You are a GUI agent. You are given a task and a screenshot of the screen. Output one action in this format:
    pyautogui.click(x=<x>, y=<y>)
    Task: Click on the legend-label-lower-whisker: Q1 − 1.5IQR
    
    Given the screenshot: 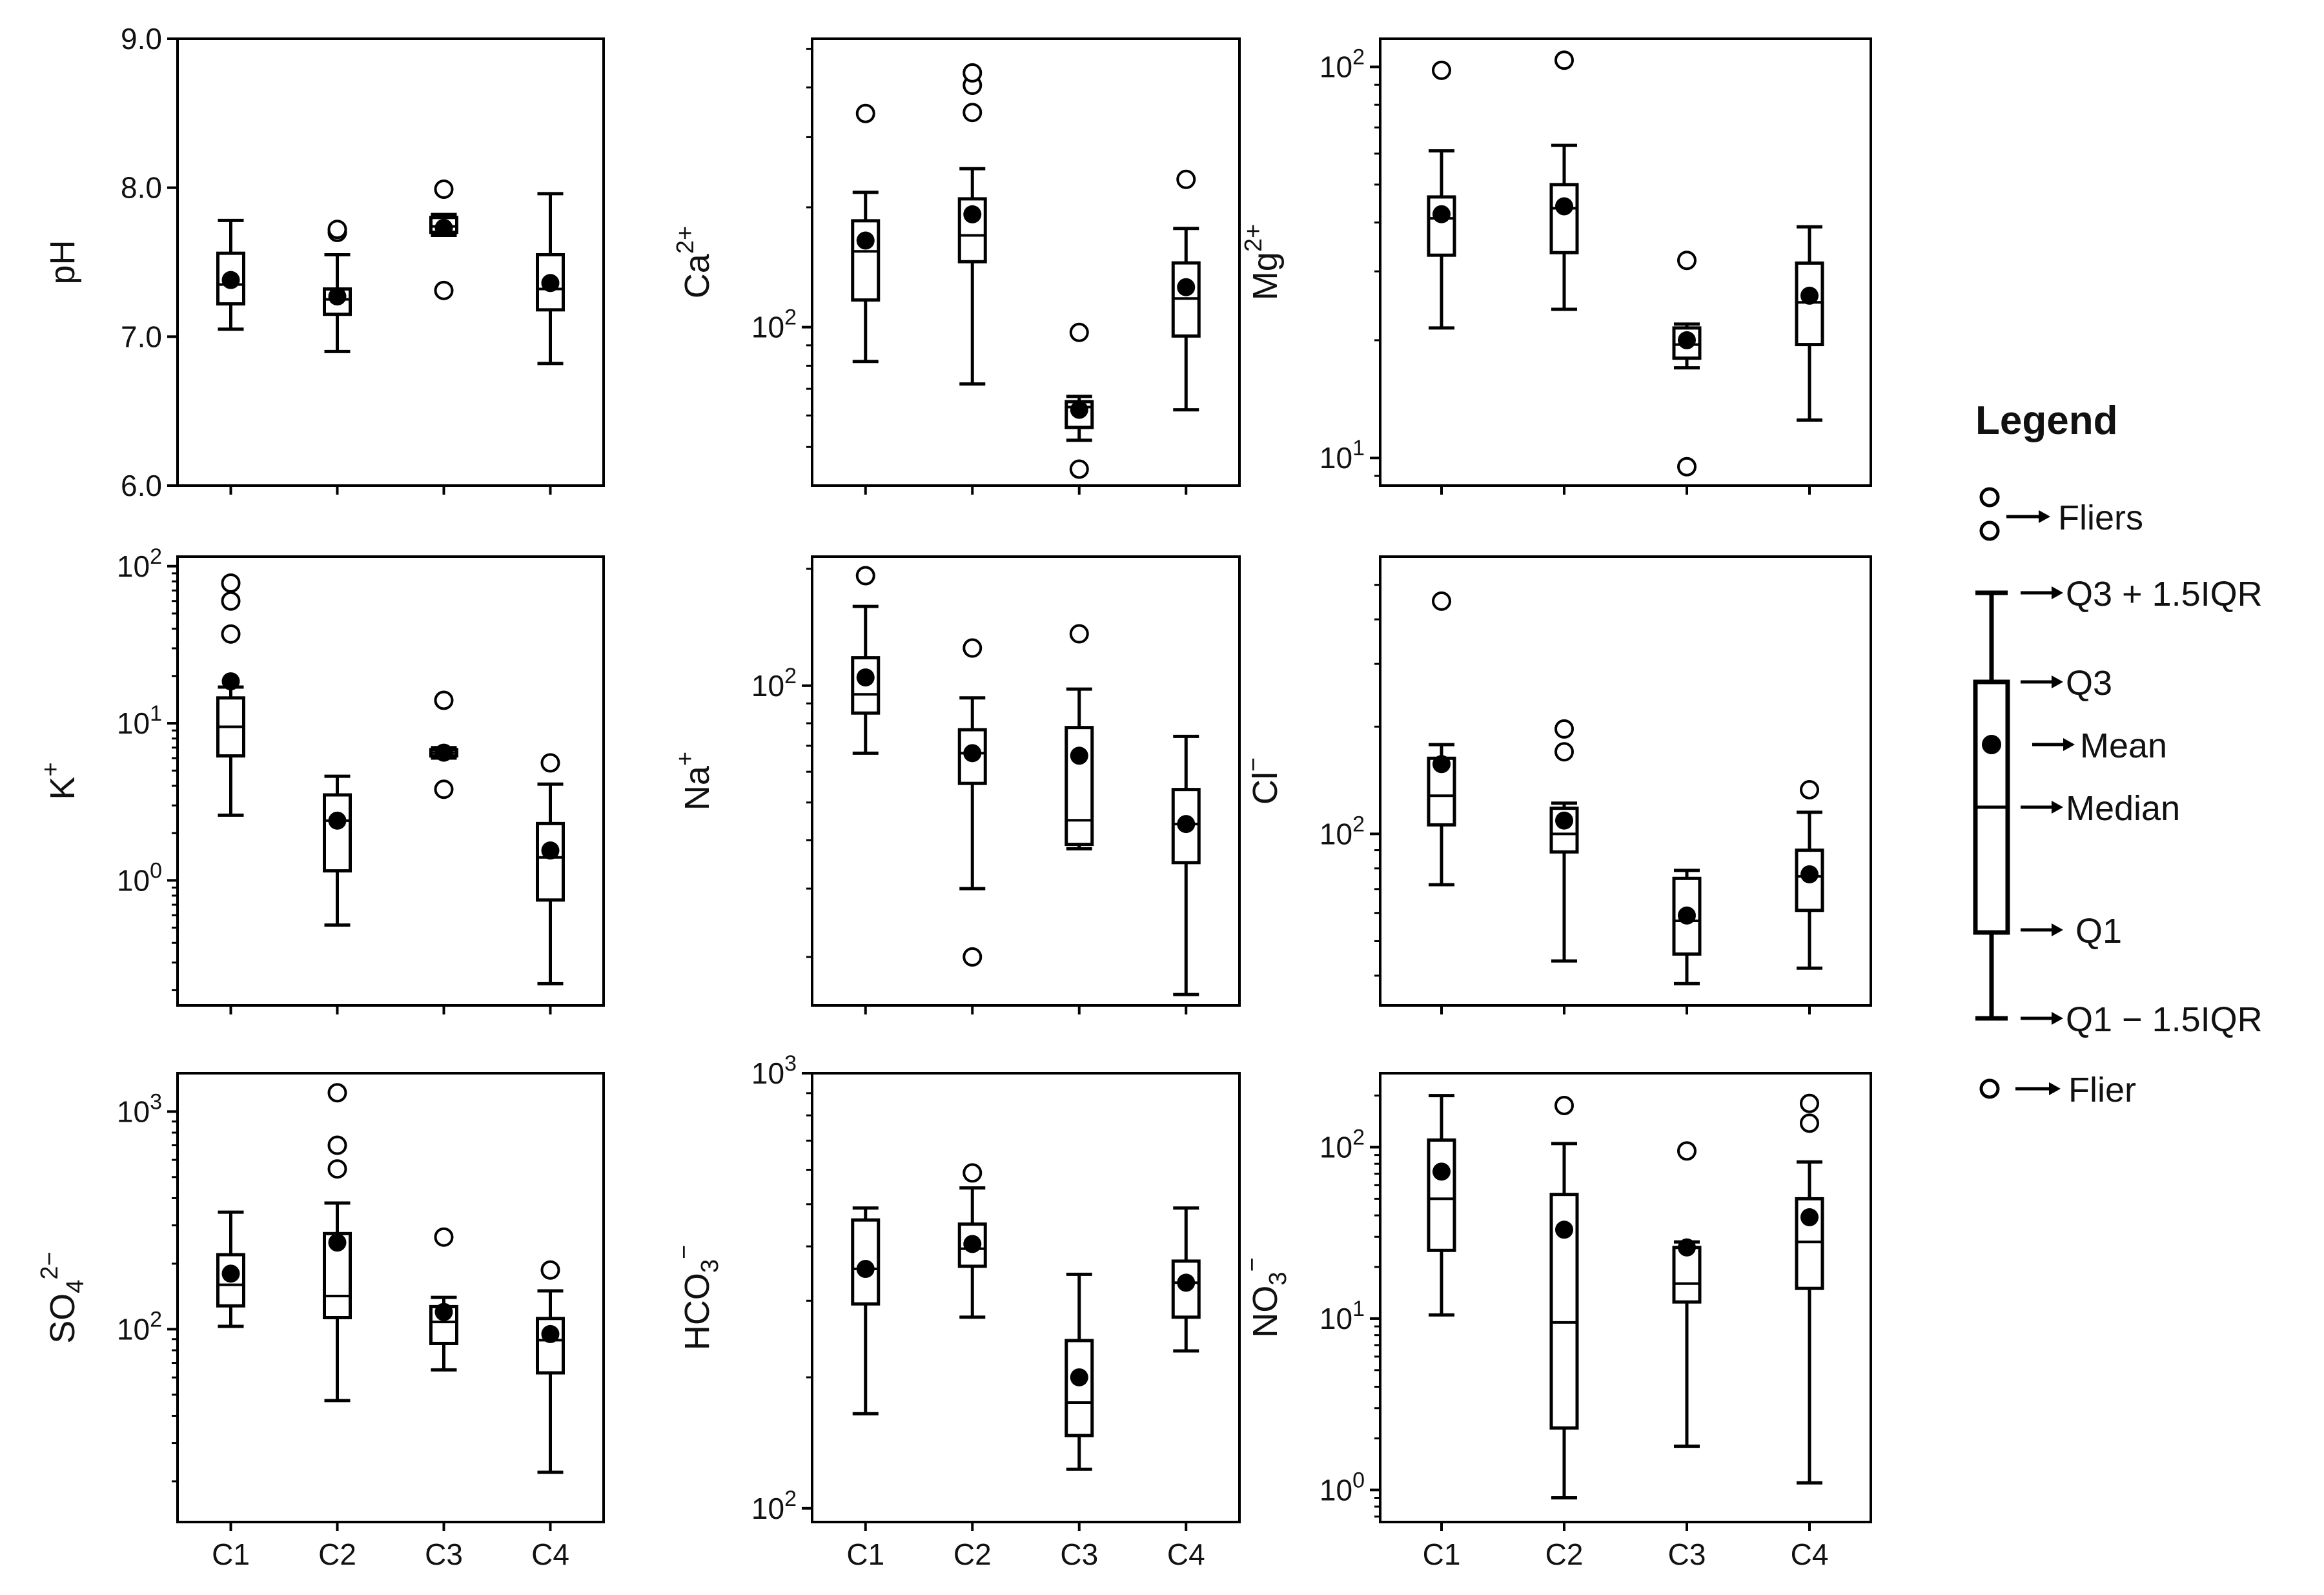 What is the action you would take?
    pyautogui.click(x=2164, y=1020)
    